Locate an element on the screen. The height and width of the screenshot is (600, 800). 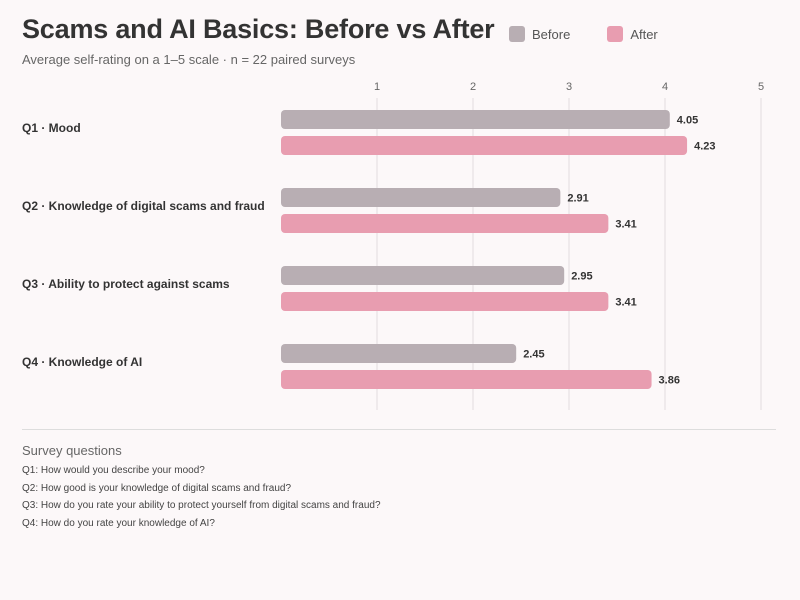
legend-item-after: After is located at coordinates (632, 34).